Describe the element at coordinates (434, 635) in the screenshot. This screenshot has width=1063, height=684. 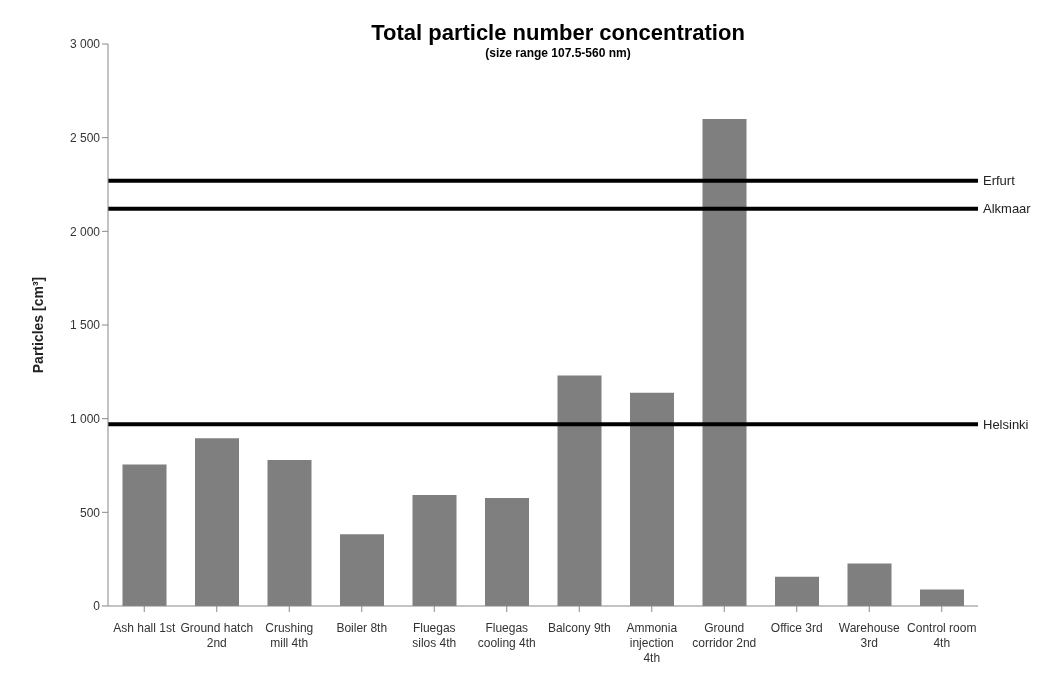
I see `x-tick-label: Fluegas silos 4th` at that location.